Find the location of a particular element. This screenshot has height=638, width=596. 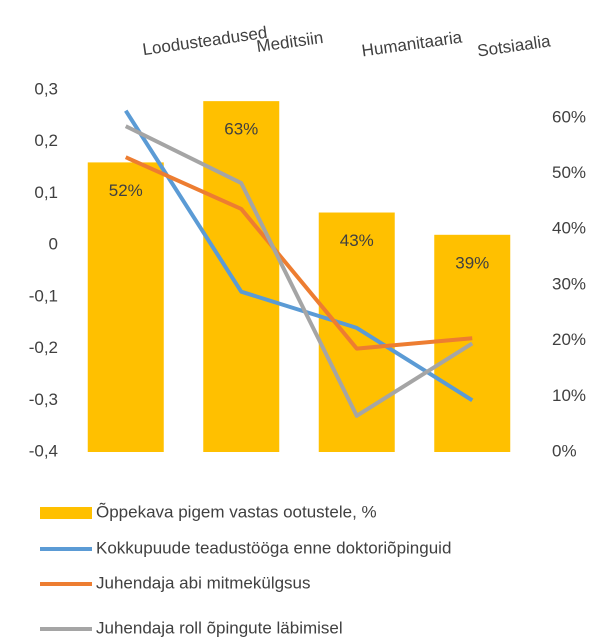

legend-label: Juhendaja abi mitmekülgsus is located at coordinates (203, 582).